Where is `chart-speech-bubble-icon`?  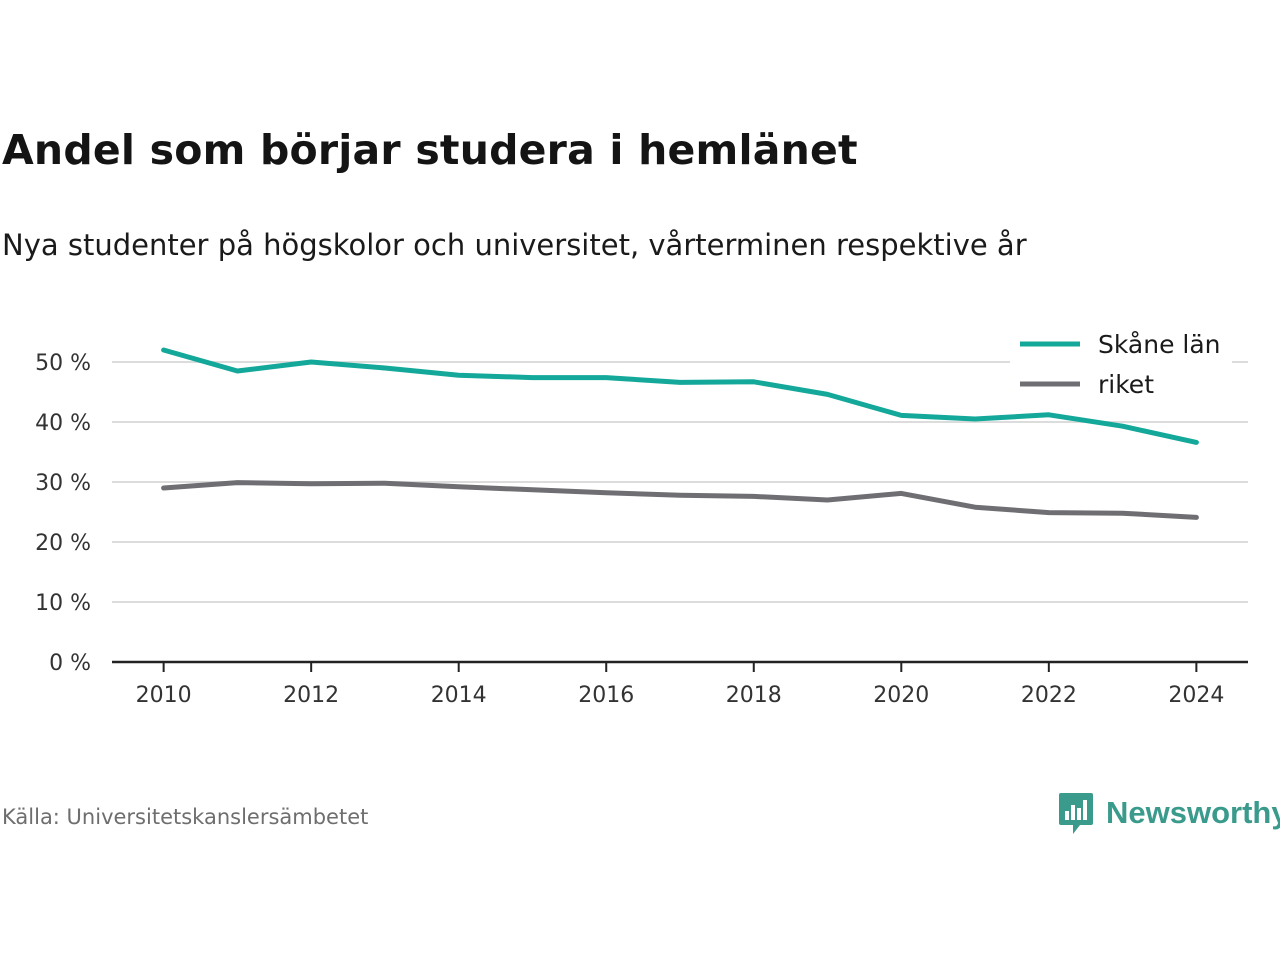 chart-speech-bubble-icon is located at coordinates (1076, 813).